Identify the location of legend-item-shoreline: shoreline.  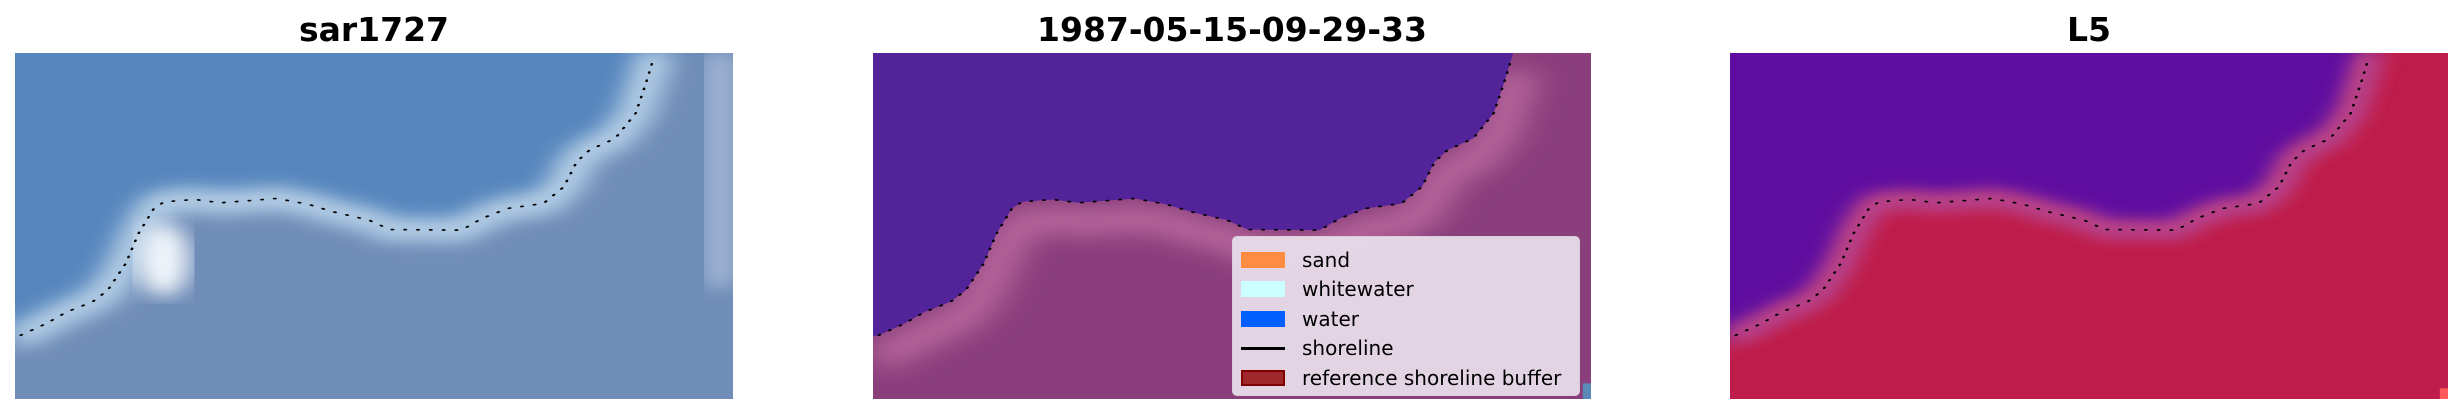
(1410, 349).